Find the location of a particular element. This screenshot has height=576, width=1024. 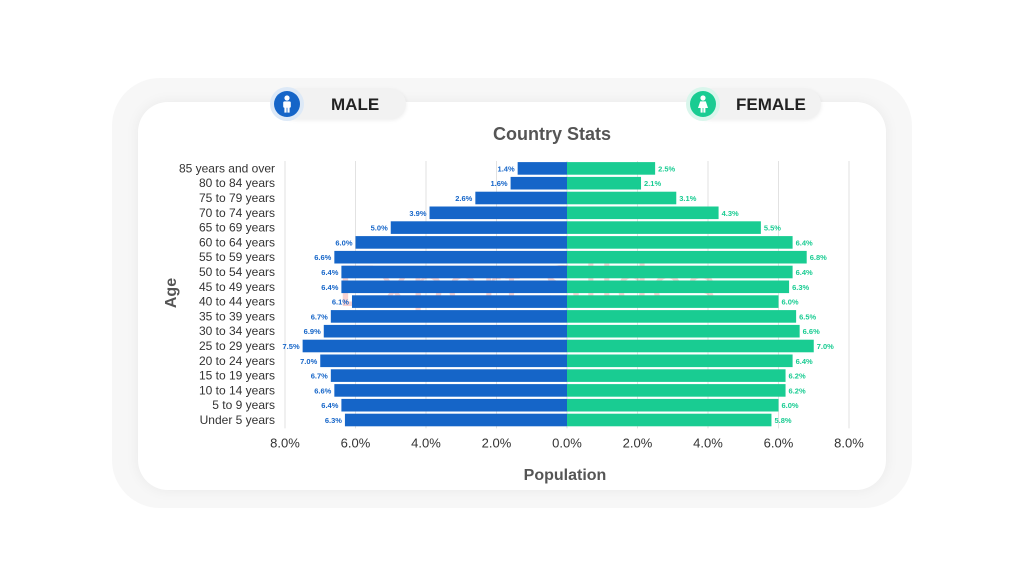

female-value-label: 6.6% is located at coordinates (811, 331).